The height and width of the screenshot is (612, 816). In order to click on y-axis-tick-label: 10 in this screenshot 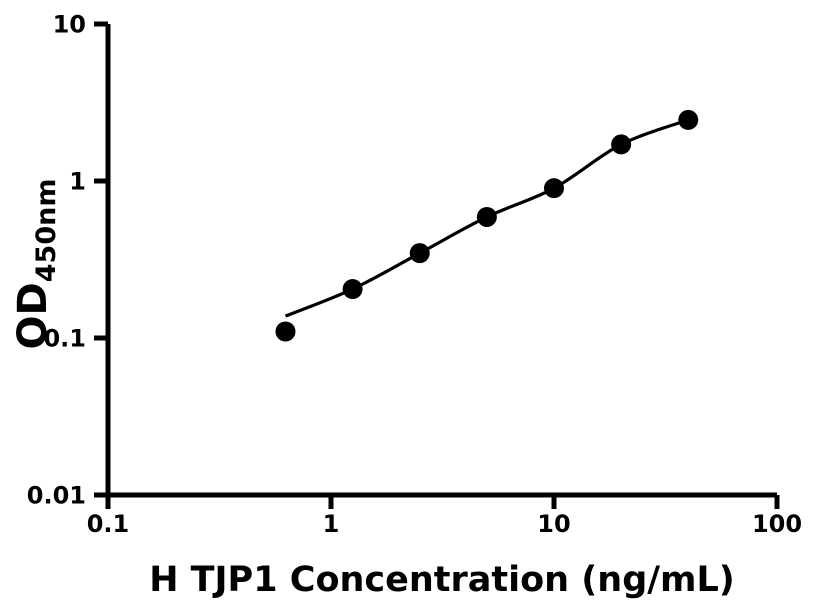, I will do `click(69, 25)`.